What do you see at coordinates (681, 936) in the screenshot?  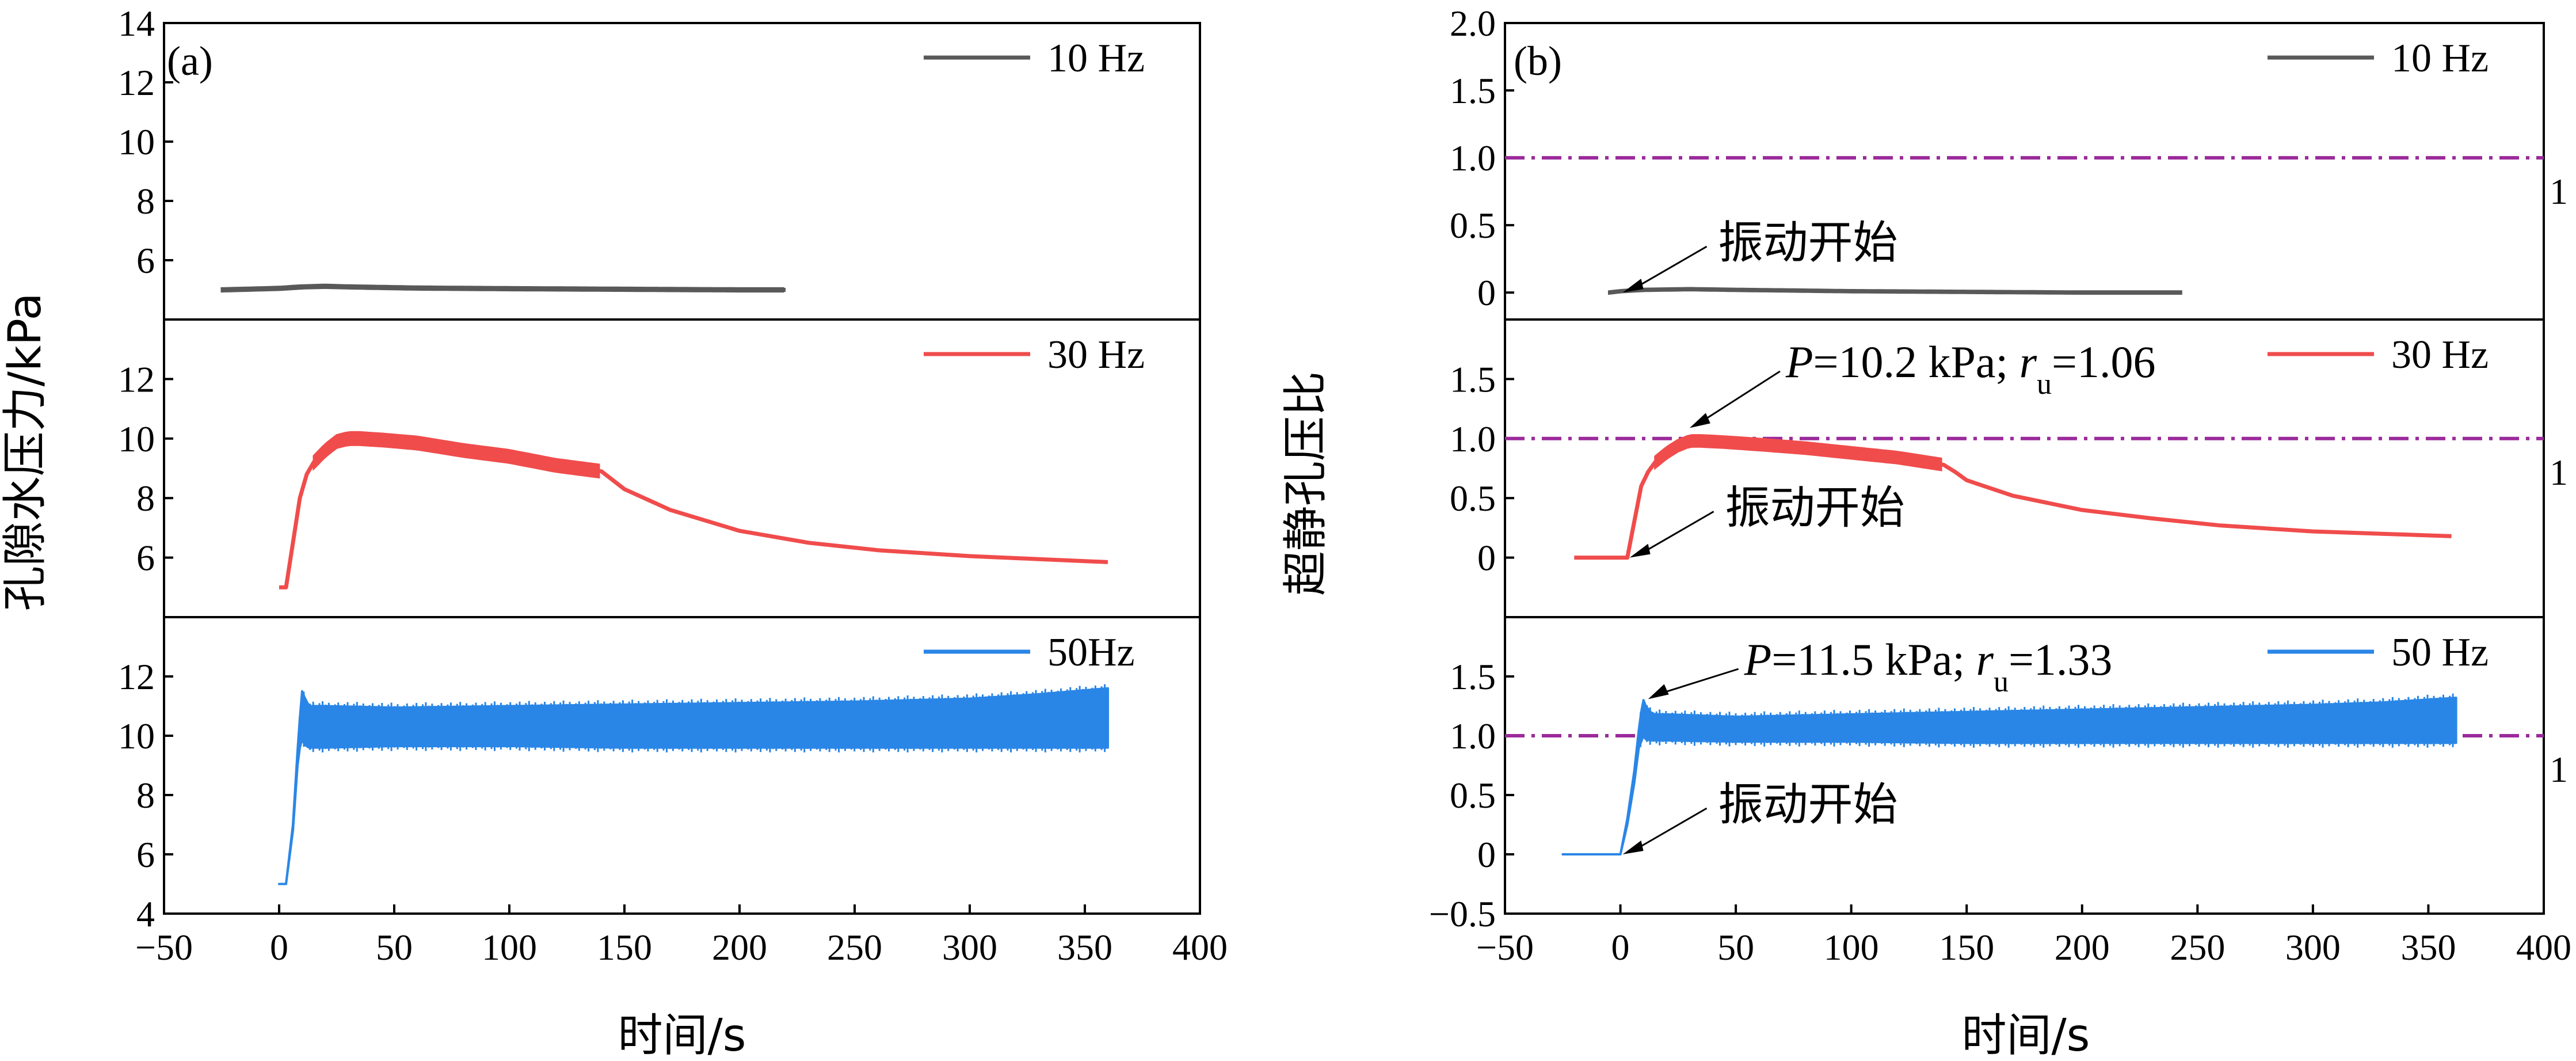 I see `panel-a-x-axis: −50 0 50 100 150 200 250 300 350 400` at bounding box center [681, 936].